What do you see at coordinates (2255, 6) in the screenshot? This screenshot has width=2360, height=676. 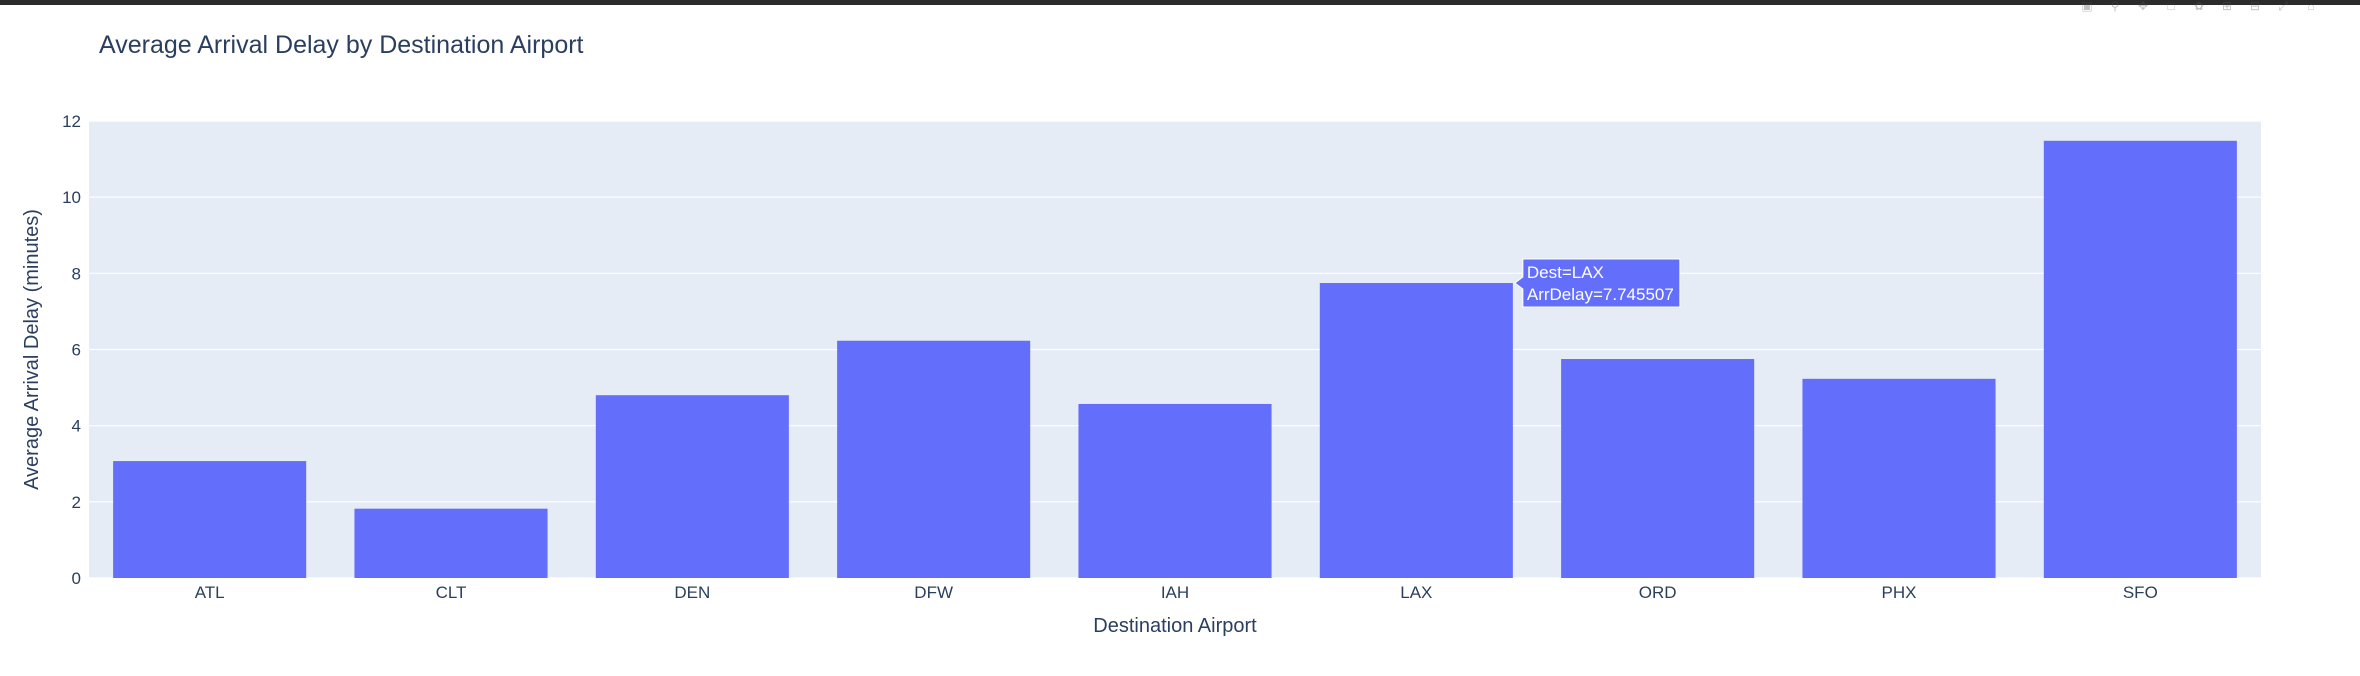 I see `zoom-out-icon: ⊟` at bounding box center [2255, 6].